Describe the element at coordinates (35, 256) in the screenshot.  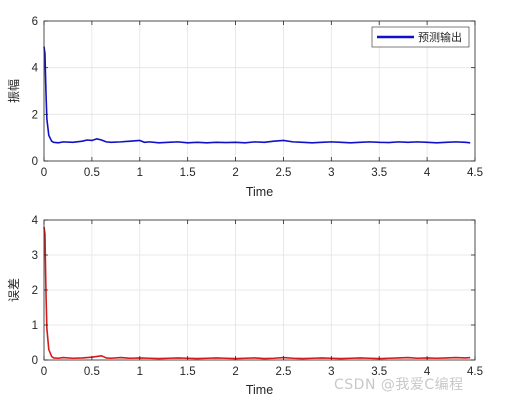
I see `y-tick-label: 3` at that location.